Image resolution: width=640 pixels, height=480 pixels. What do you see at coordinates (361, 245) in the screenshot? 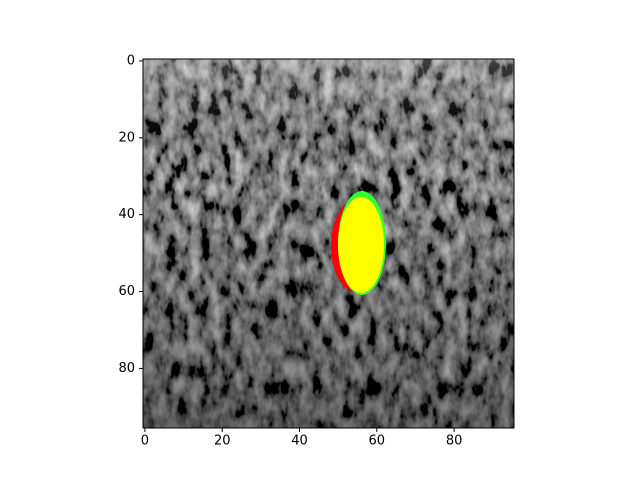
I see `mask-yellow` at bounding box center [361, 245].